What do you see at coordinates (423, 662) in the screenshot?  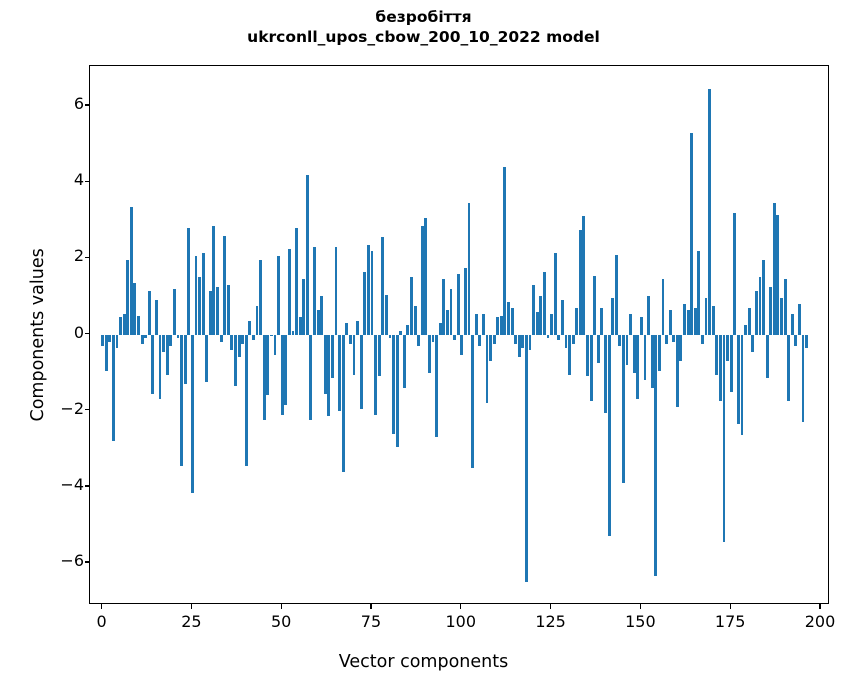 I see `x-axis-label: Vector components` at bounding box center [423, 662].